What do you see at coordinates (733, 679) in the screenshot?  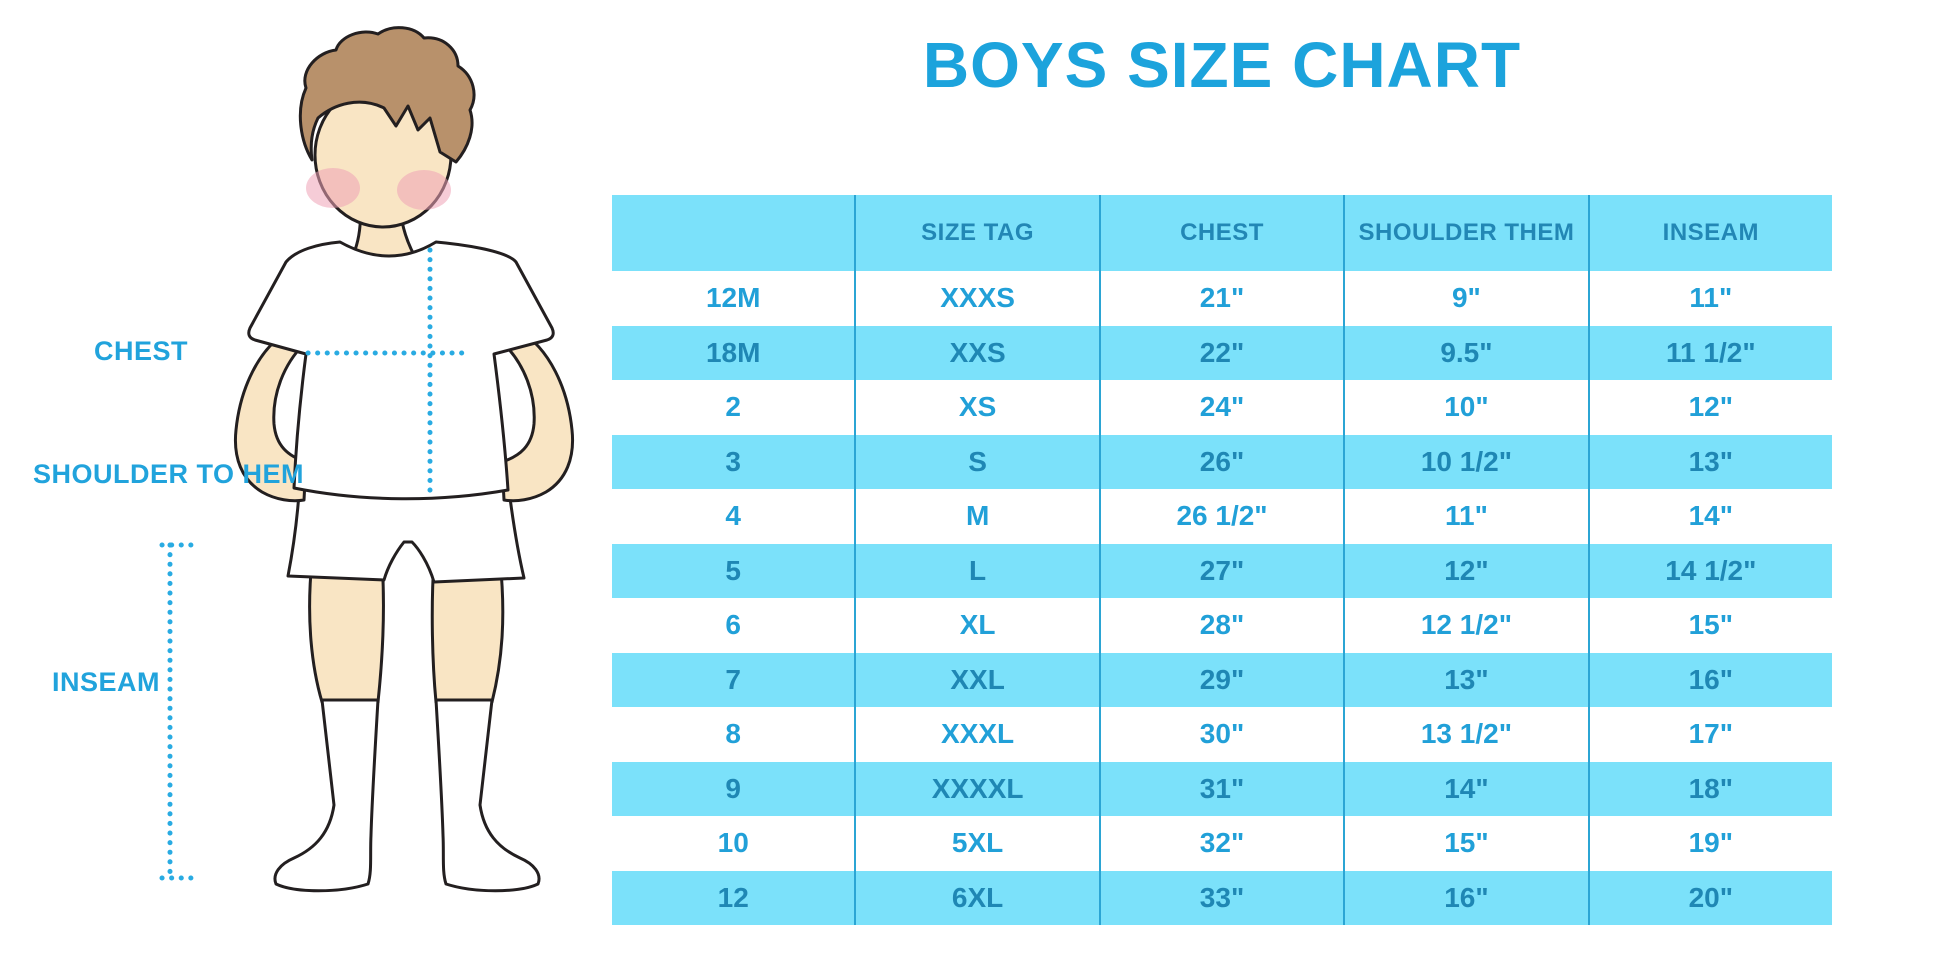 I see `table-cell: 7` at bounding box center [733, 679].